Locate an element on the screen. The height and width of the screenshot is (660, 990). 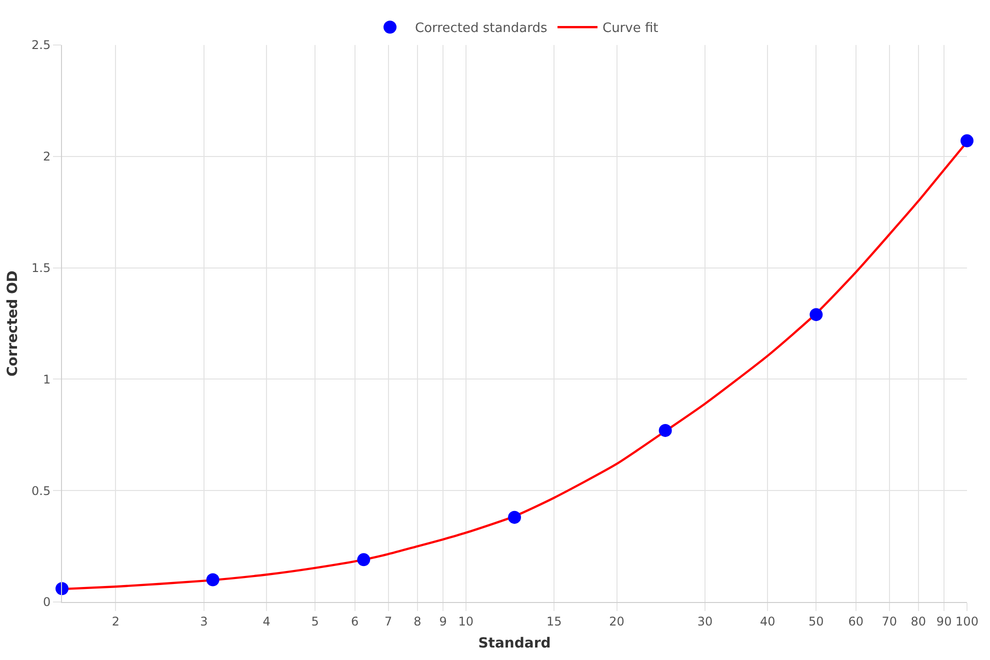
y-tick-label: 0 is located at coordinates (46, 602).